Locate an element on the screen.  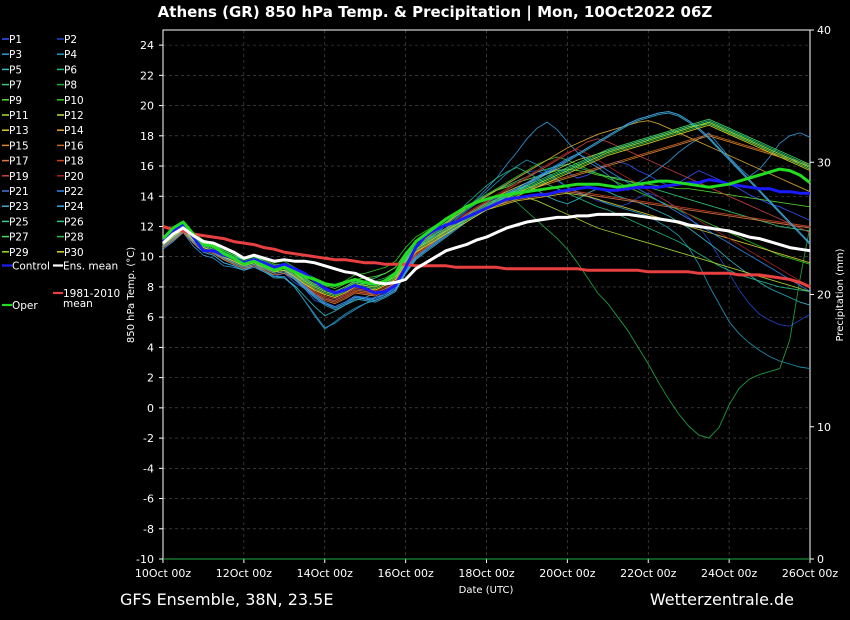
y-tick-label: 2 is located at coordinates (150, 378).